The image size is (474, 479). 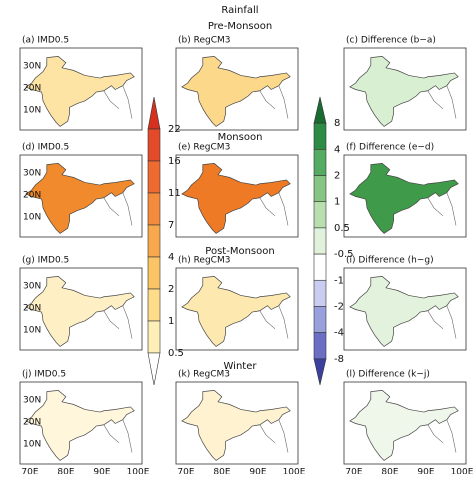 I want to click on panel-label: (b) RegCM3, so click(x=204, y=41).